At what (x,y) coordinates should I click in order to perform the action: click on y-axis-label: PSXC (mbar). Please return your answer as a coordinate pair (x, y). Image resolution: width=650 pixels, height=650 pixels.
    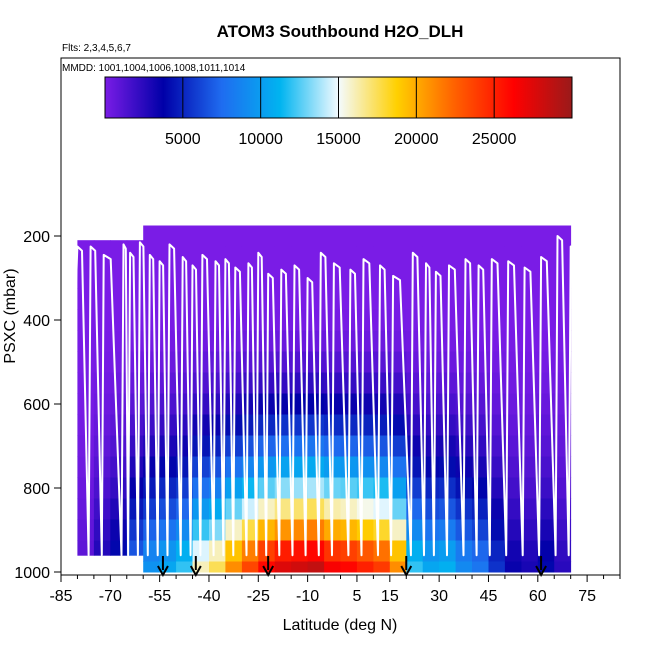
    Looking at the image, I should click on (10, 315).